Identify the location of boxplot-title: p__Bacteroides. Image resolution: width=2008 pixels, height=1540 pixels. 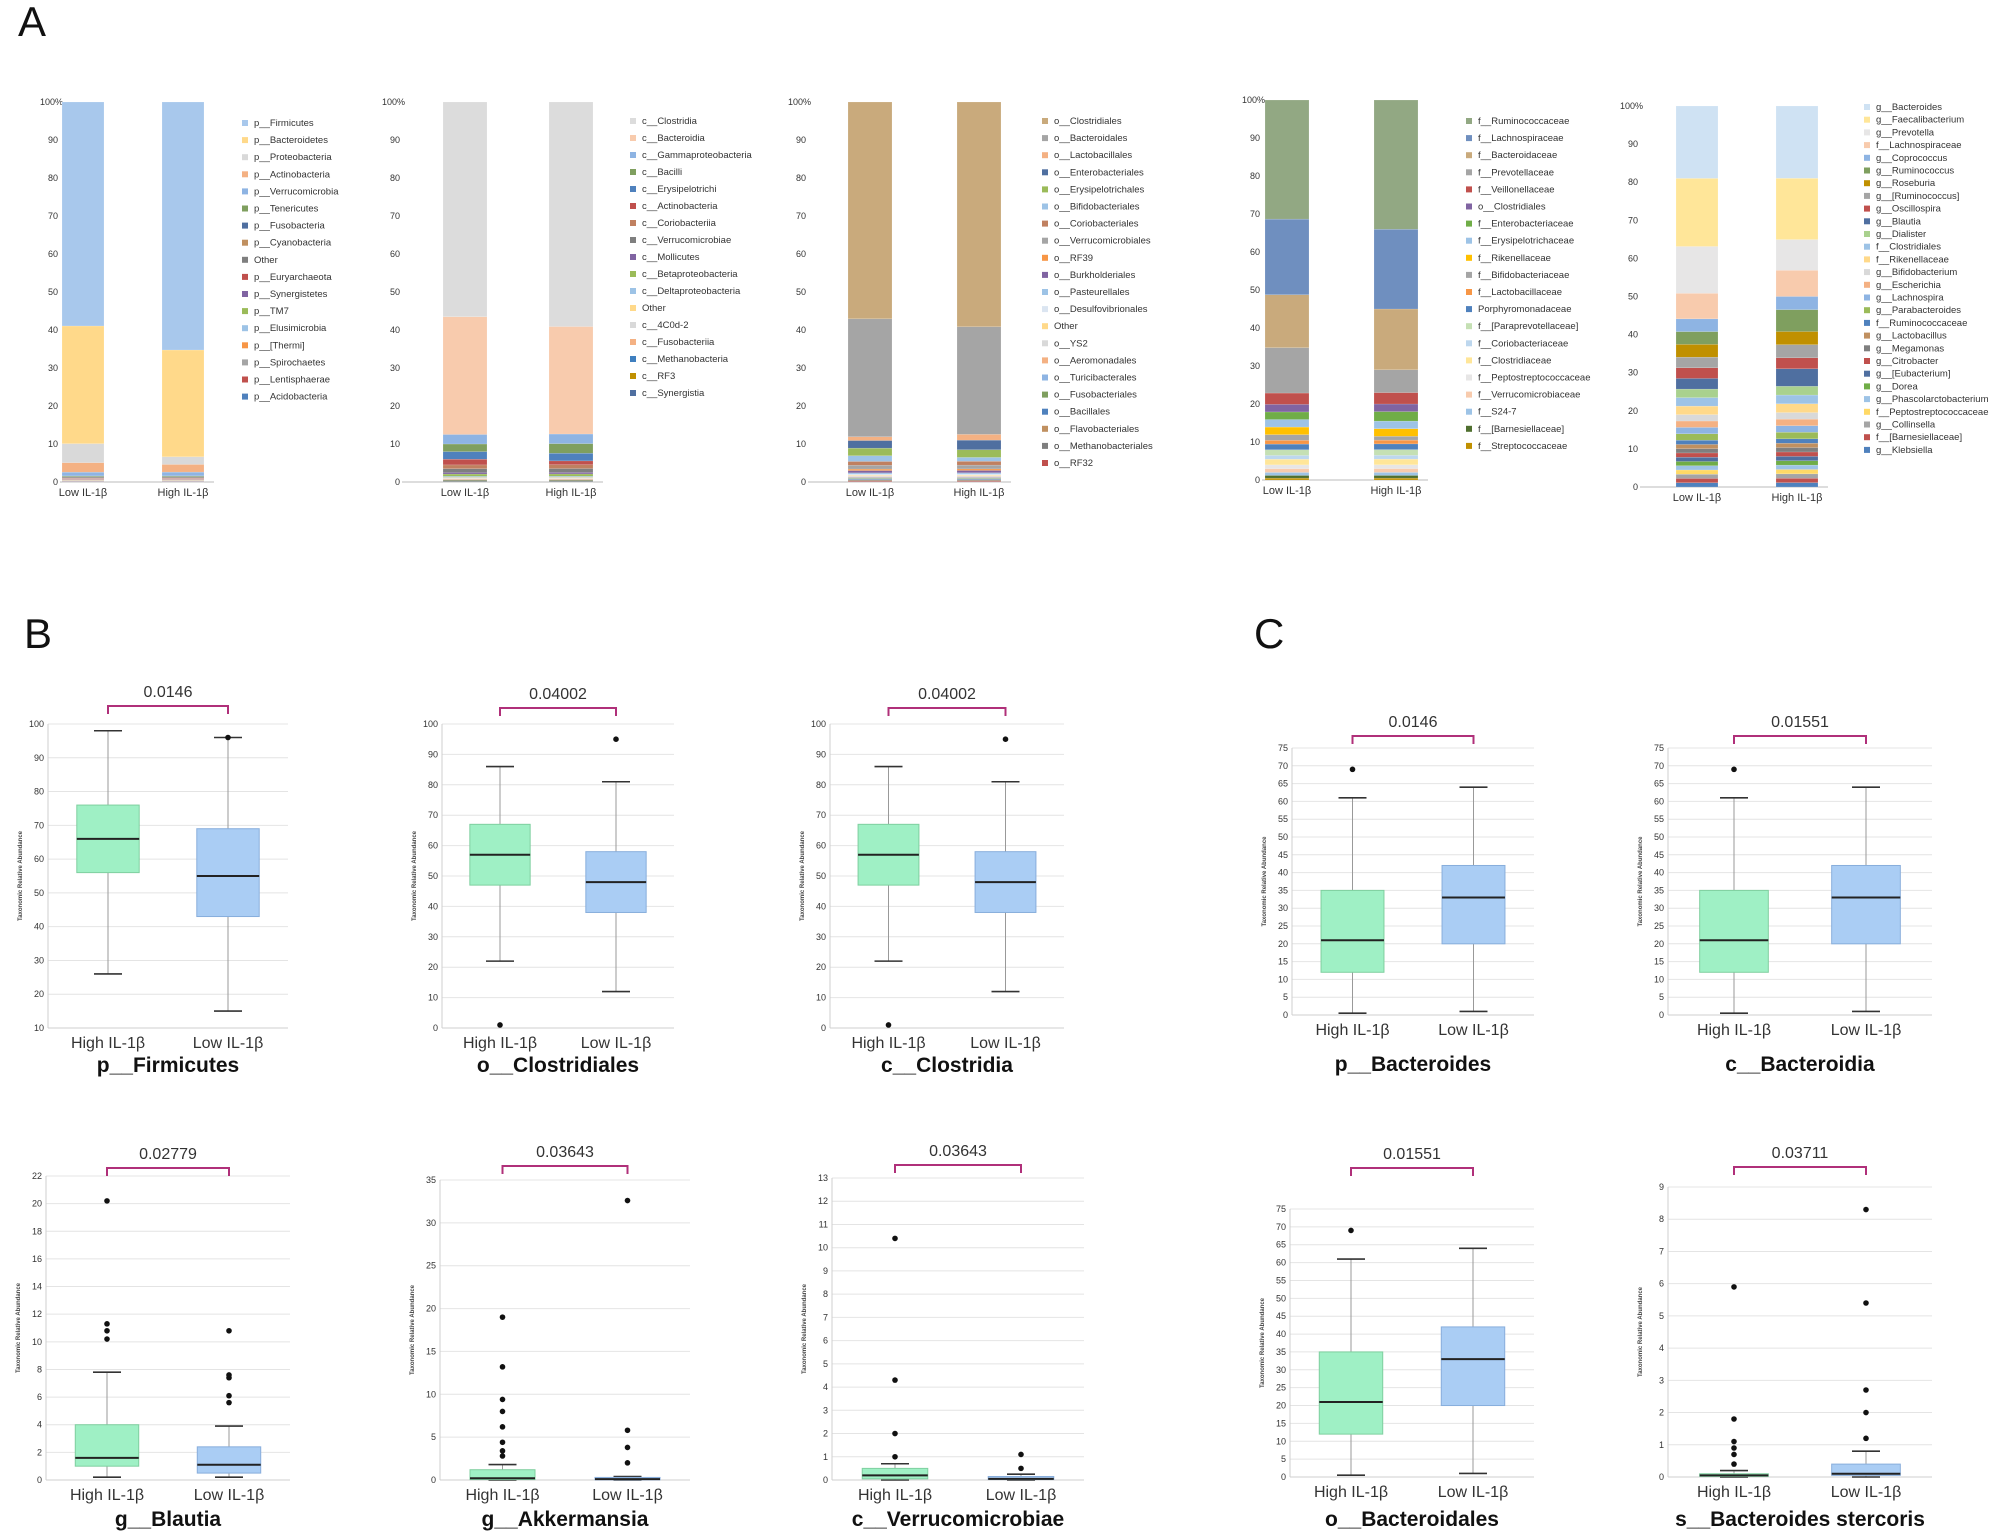
(1413, 1064).